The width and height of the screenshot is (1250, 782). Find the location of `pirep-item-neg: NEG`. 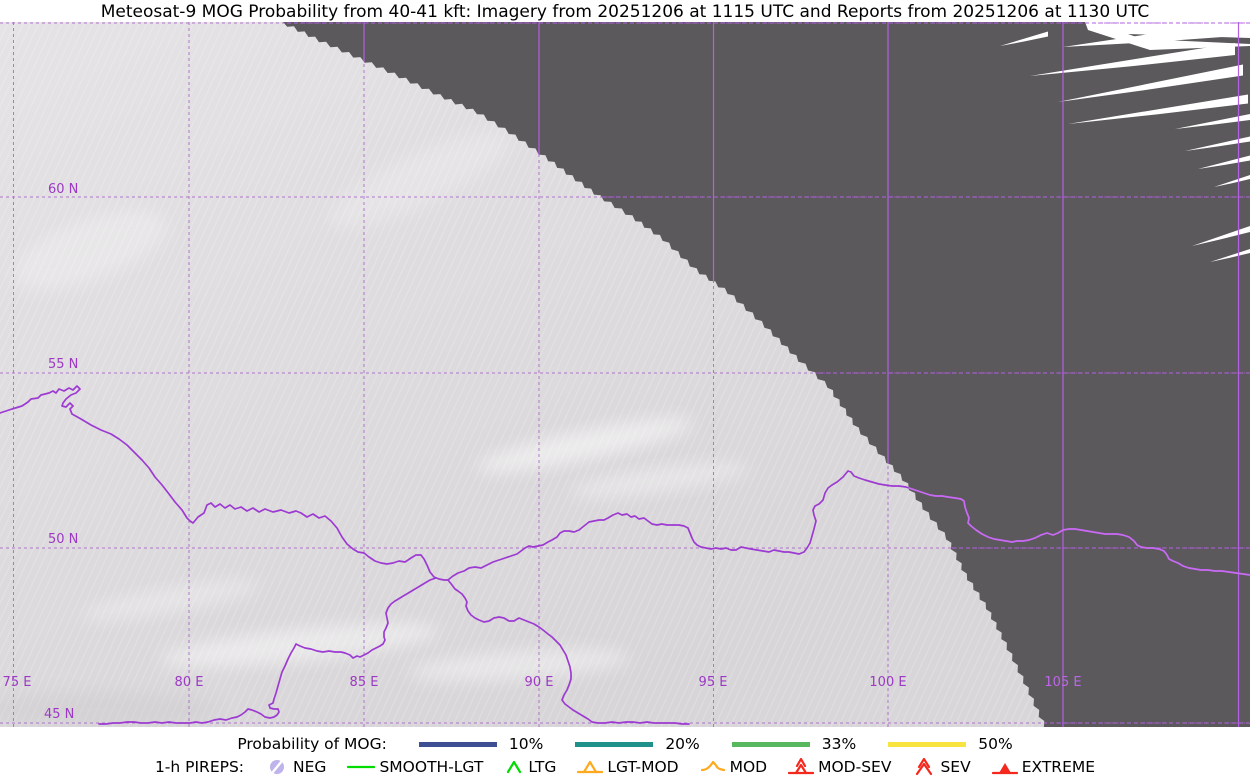

pirep-item-neg: NEG is located at coordinates (295, 767).